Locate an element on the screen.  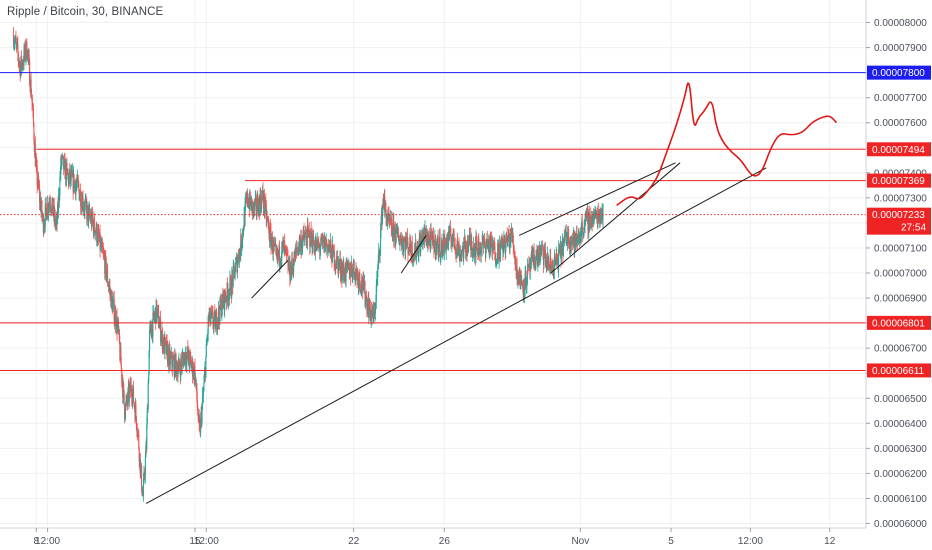
price-level-tag is located at coordinates (899, 149).